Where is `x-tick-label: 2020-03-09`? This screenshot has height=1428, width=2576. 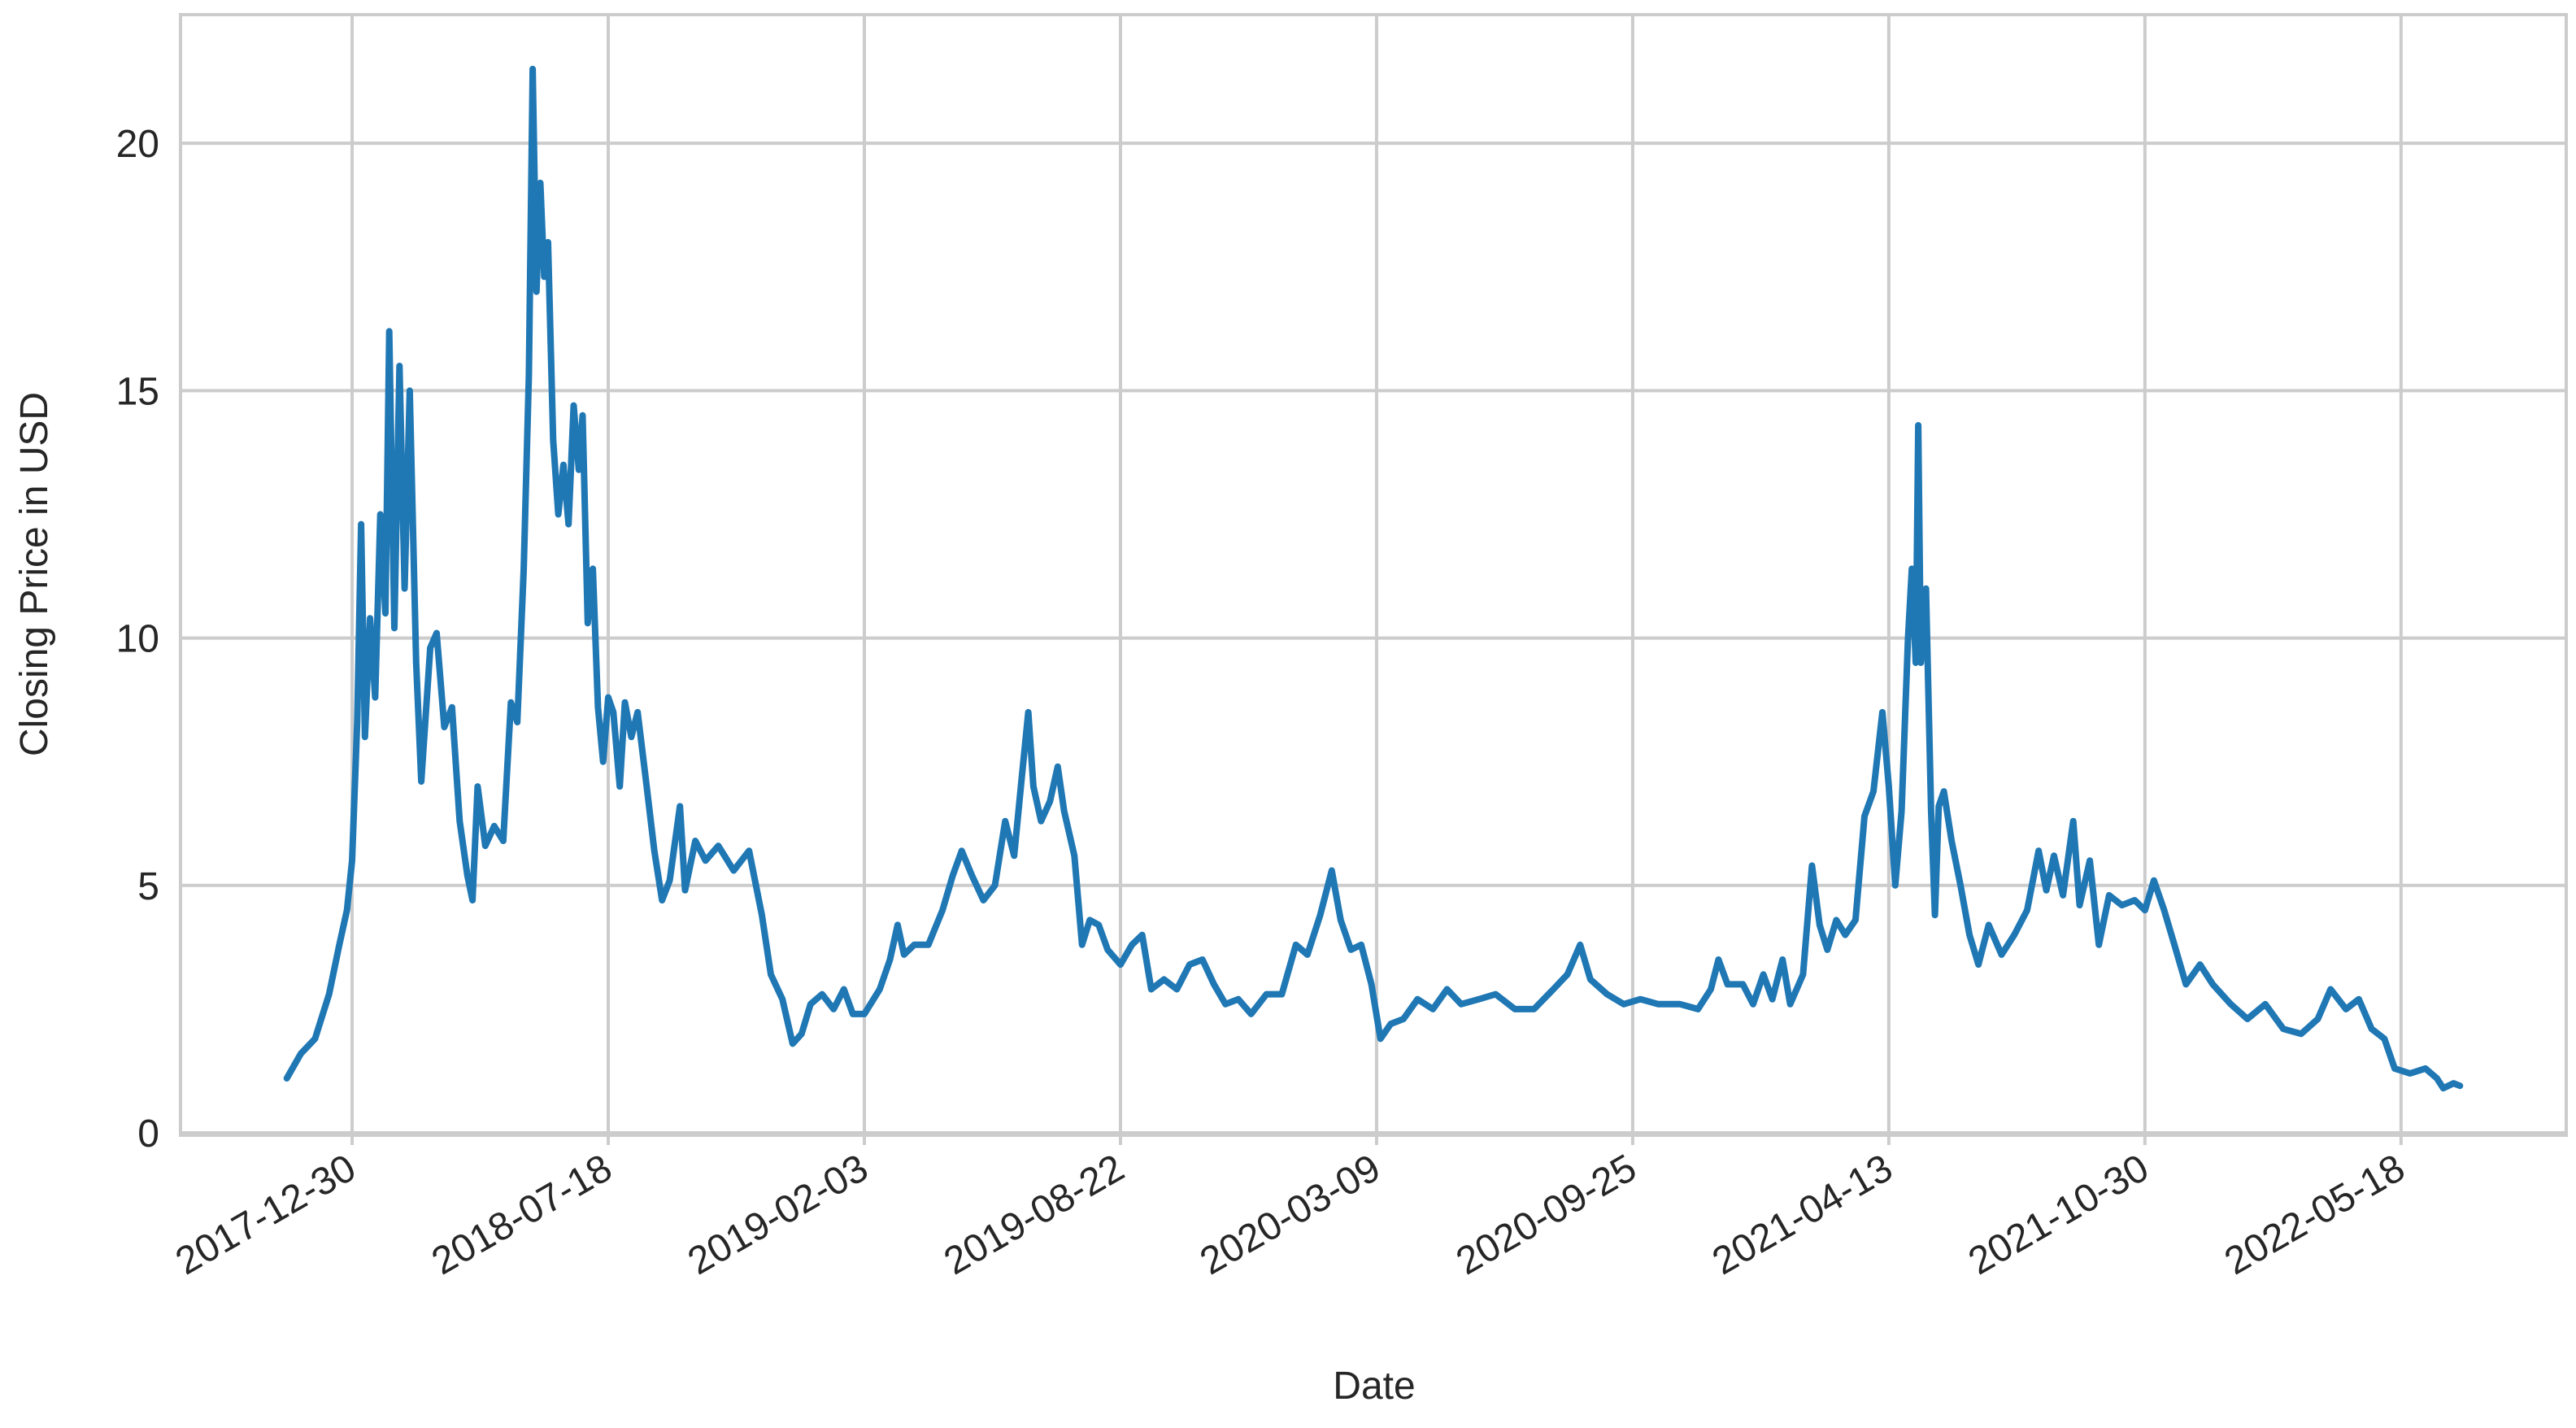
x-tick-label: 2020-03-09 is located at coordinates (1290, 1215).